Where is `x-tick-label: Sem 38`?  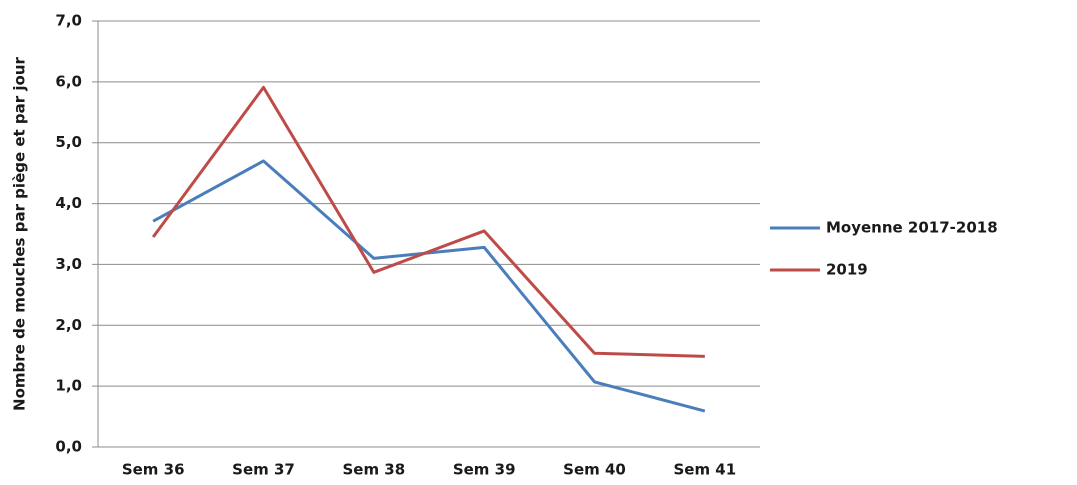
x-tick-label: Sem 38 is located at coordinates (373, 470).